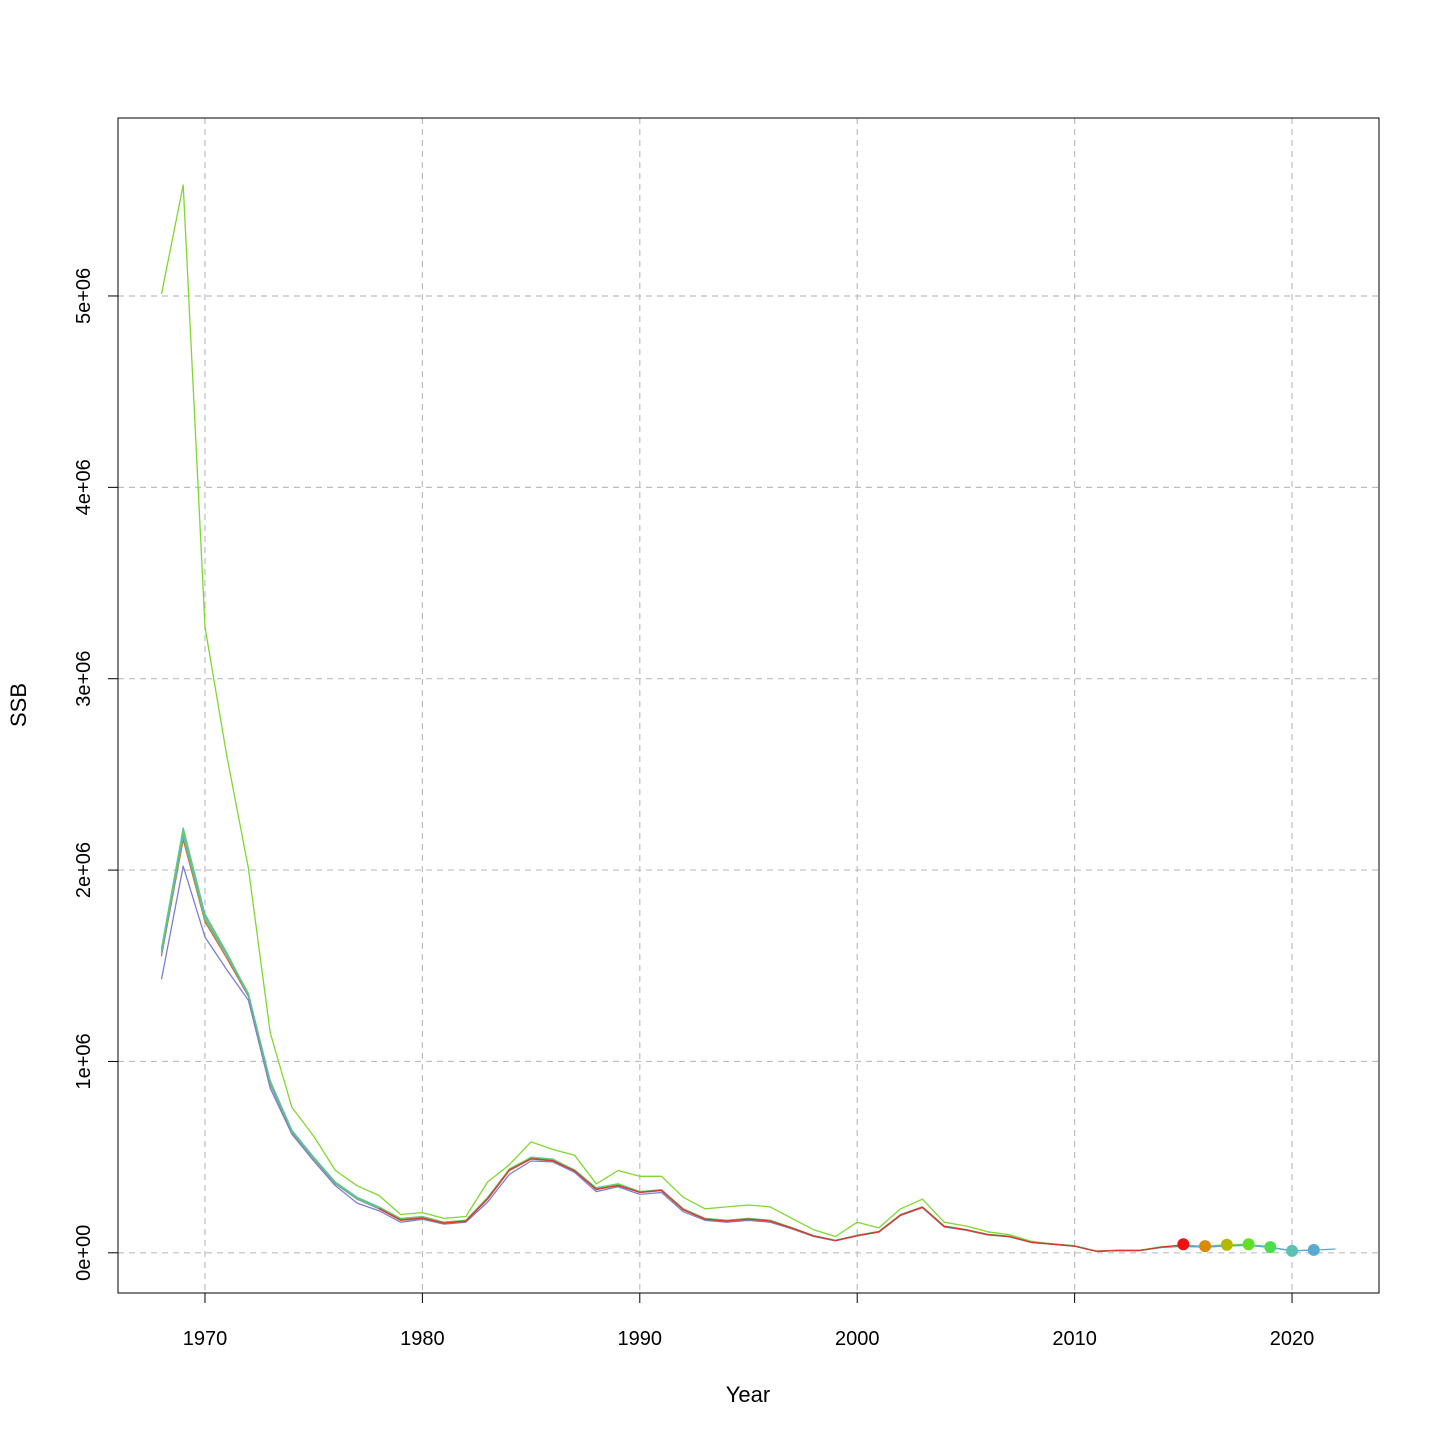 This screenshot has width=1440, height=1440. I want to click on x-tick-label-1: 1980, so click(422, 1339).